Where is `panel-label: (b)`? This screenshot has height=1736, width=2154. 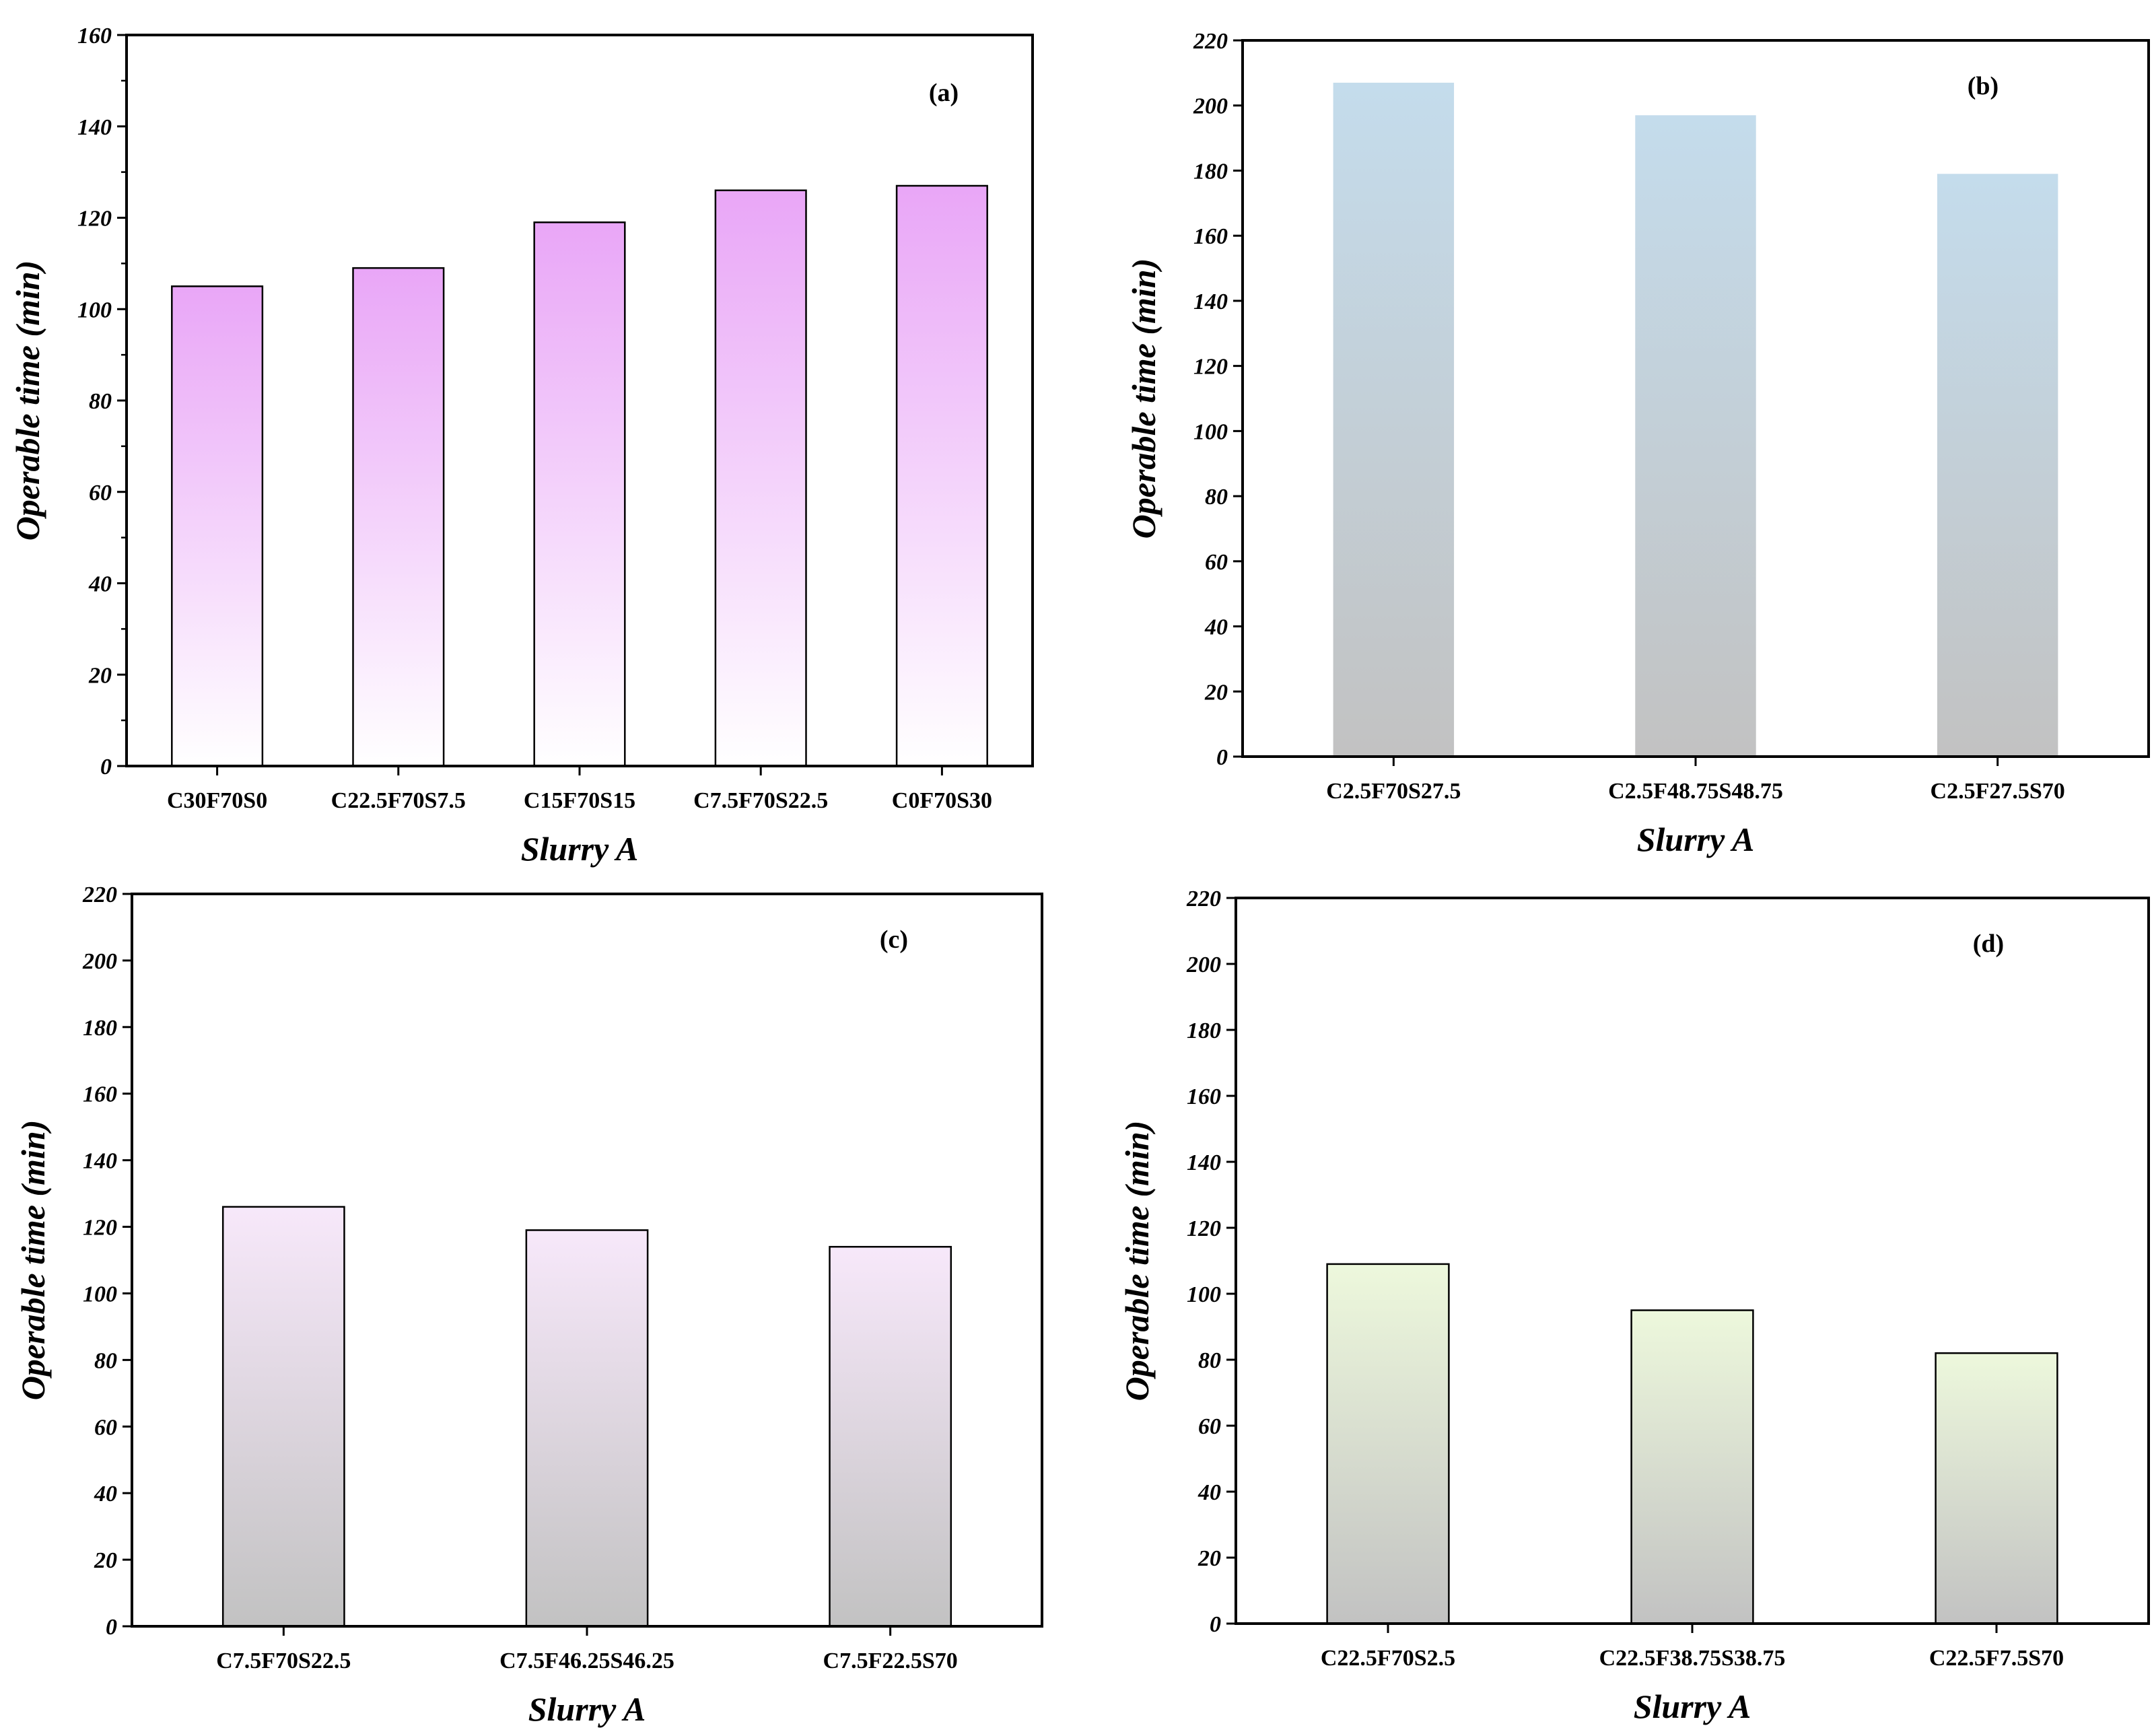
panel-label: (b) is located at coordinates (1983, 86).